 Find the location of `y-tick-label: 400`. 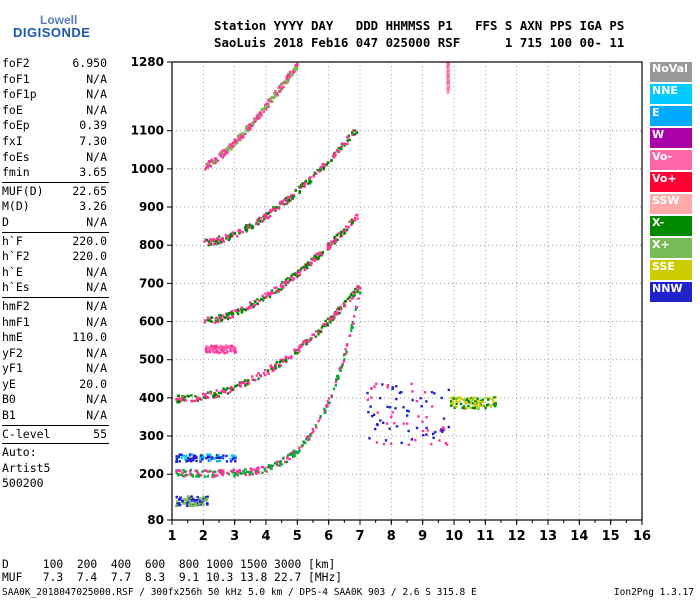

y-tick-label: 400 is located at coordinates (151, 398).